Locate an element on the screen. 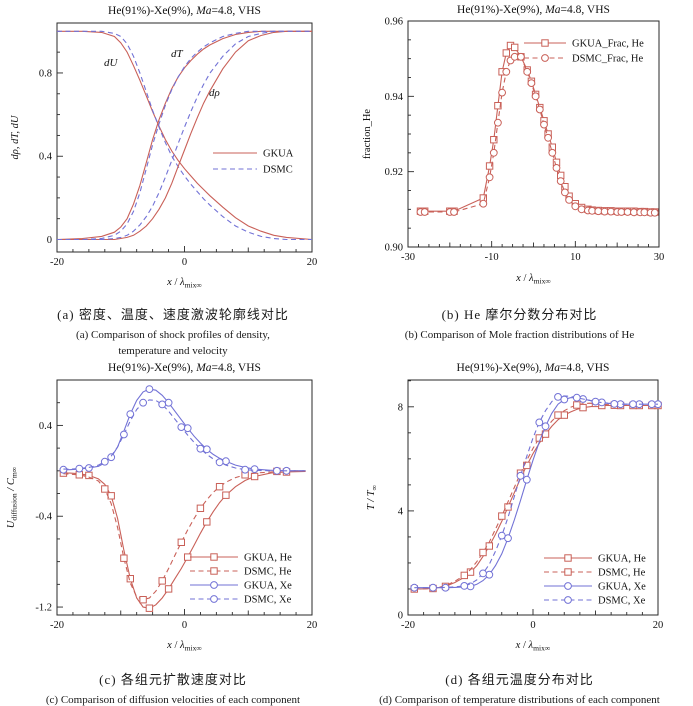 The height and width of the screenshot is (706, 693). svg-text: 0.90 is located at coordinates (394, 248).